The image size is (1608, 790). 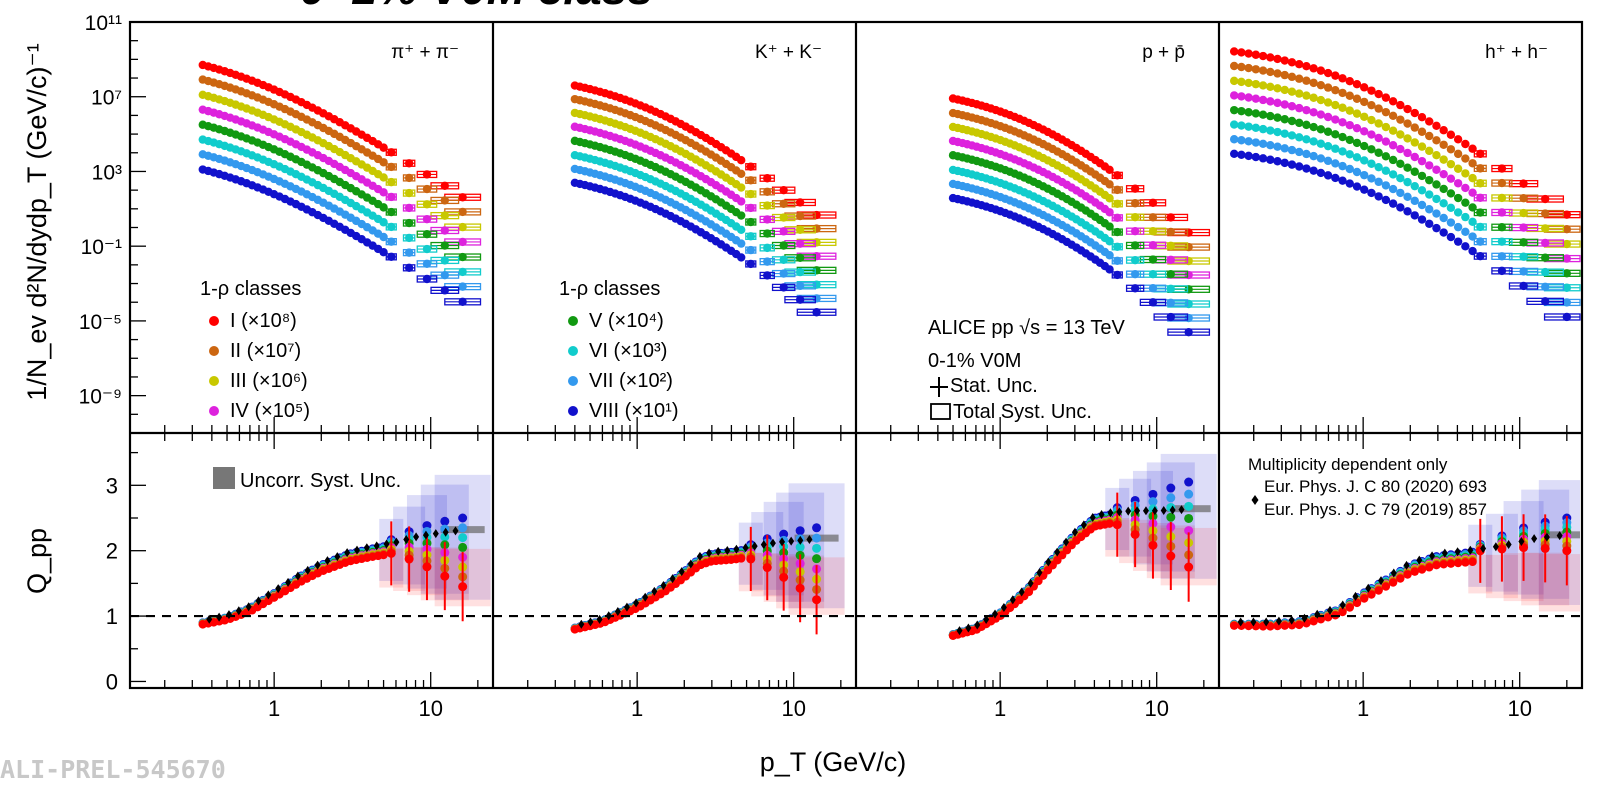 What do you see at coordinates (1363, 708) in the screenshot?
I see `x-tick-label: 1` at bounding box center [1363, 708].